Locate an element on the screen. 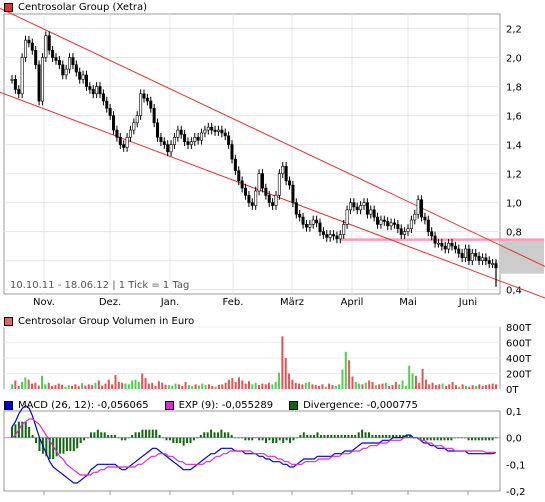 This screenshot has height=502, width=545. price-y-tick-label: 2,2 is located at coordinates (514, 30).